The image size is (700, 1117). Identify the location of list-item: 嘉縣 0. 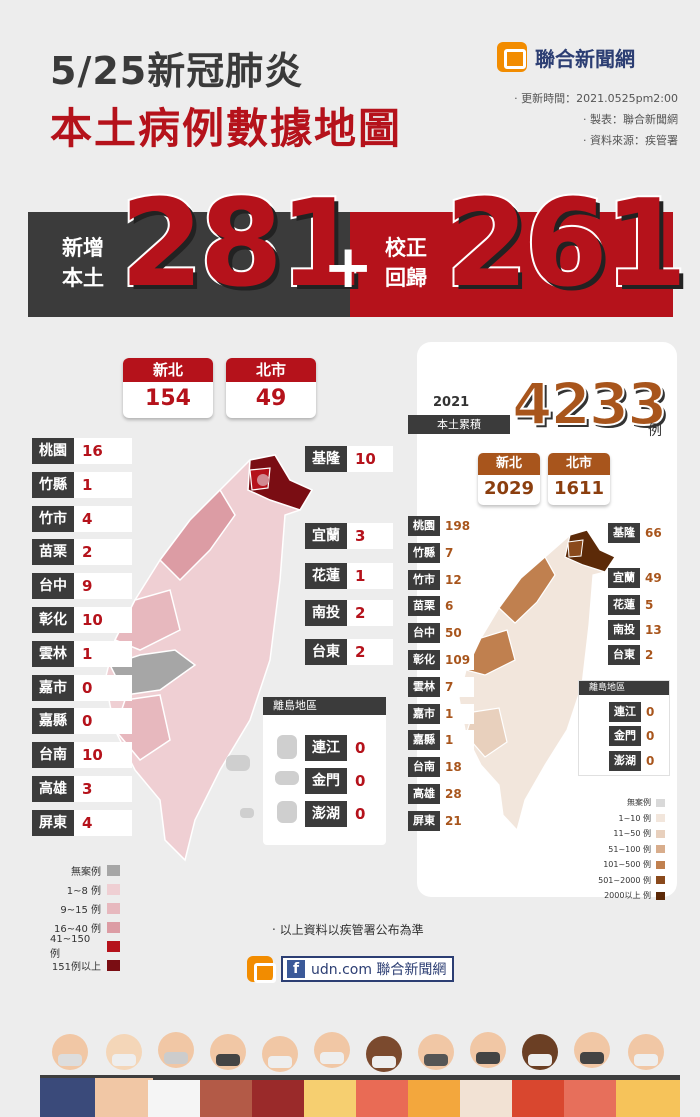
(82, 721).